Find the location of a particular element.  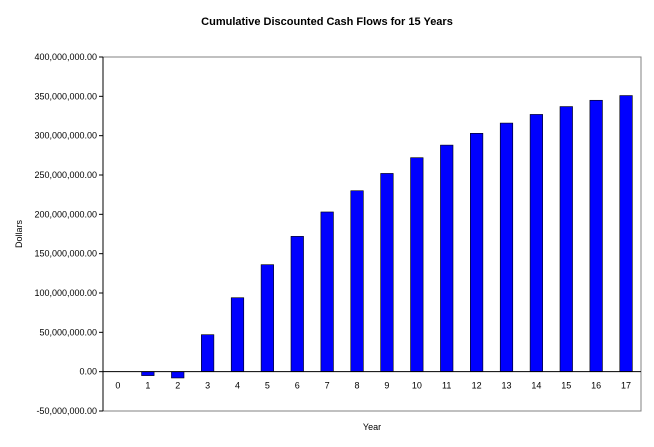

x-tick-label: 1 is located at coordinates (147, 386).